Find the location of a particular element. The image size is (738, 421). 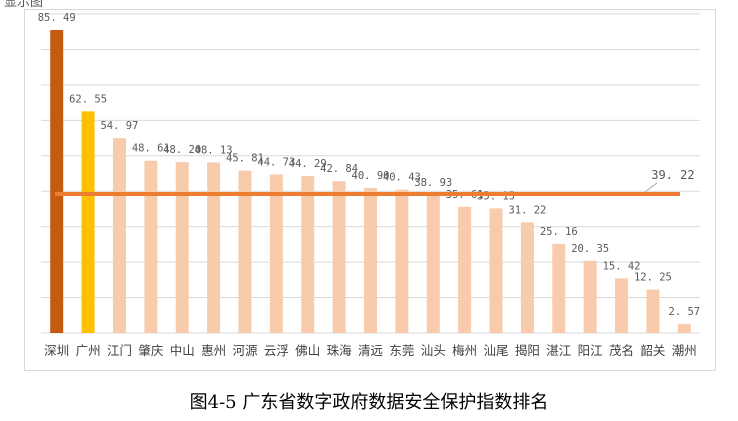

data-label: 40. 43 is located at coordinates (402, 178).